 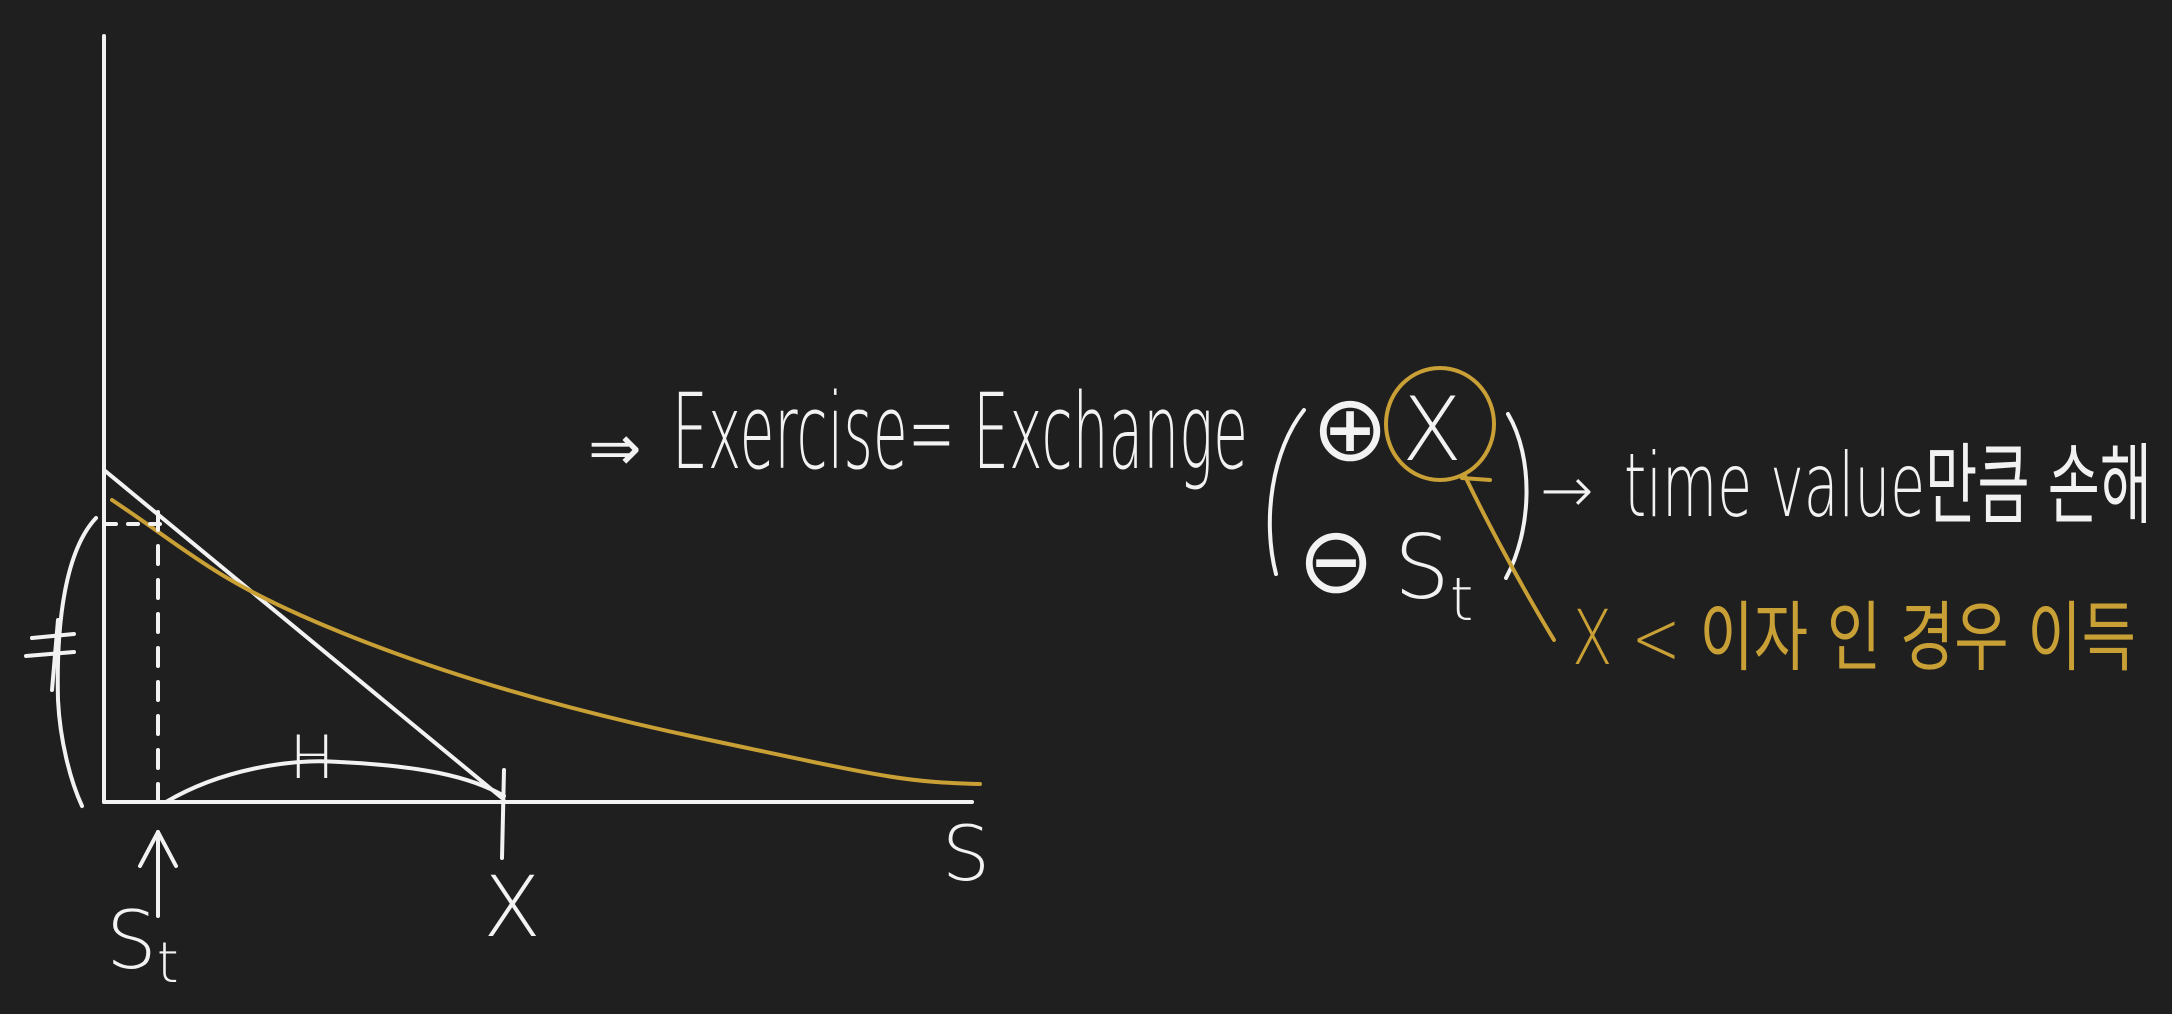 I want to click on st-arrow-head, so click(x=158, y=849).